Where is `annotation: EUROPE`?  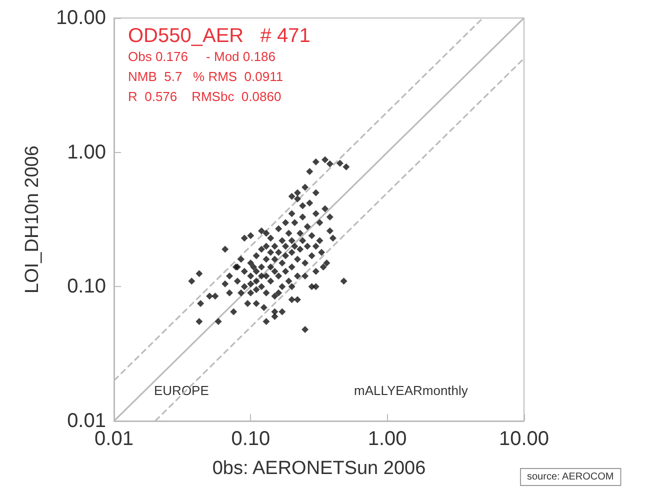 annotation: EUROPE is located at coordinates (182, 390).